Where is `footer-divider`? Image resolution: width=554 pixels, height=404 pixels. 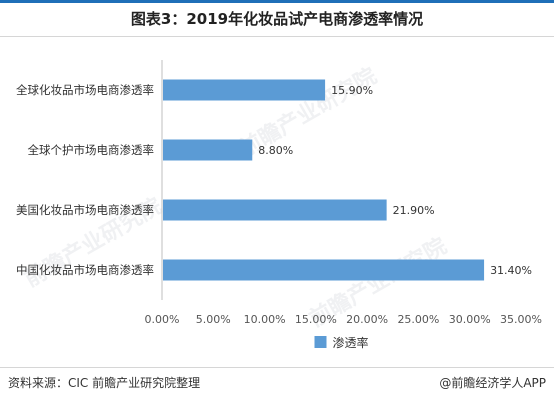
footer-divider is located at coordinates (277, 367).